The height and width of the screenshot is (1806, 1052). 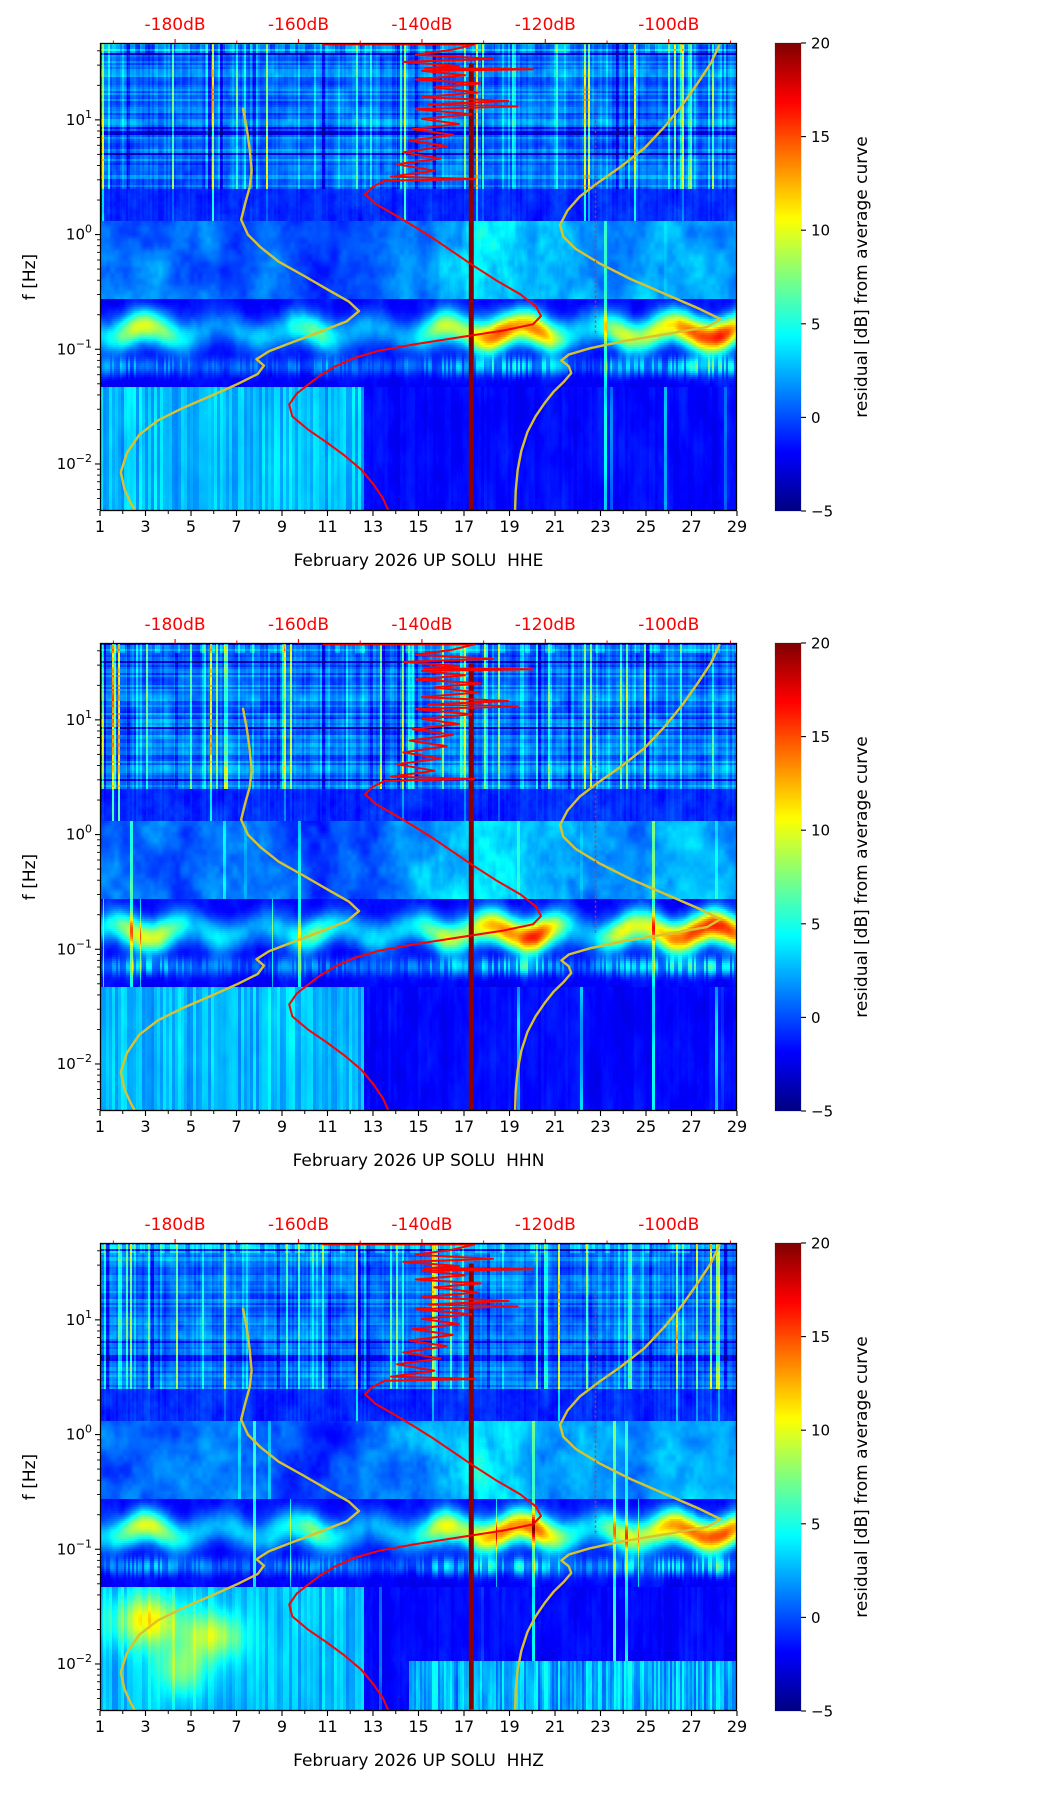 What do you see at coordinates (418, 1761) in the screenshot?
I see `x-axis-label: February 2026 UP SOLU HHZ` at bounding box center [418, 1761].